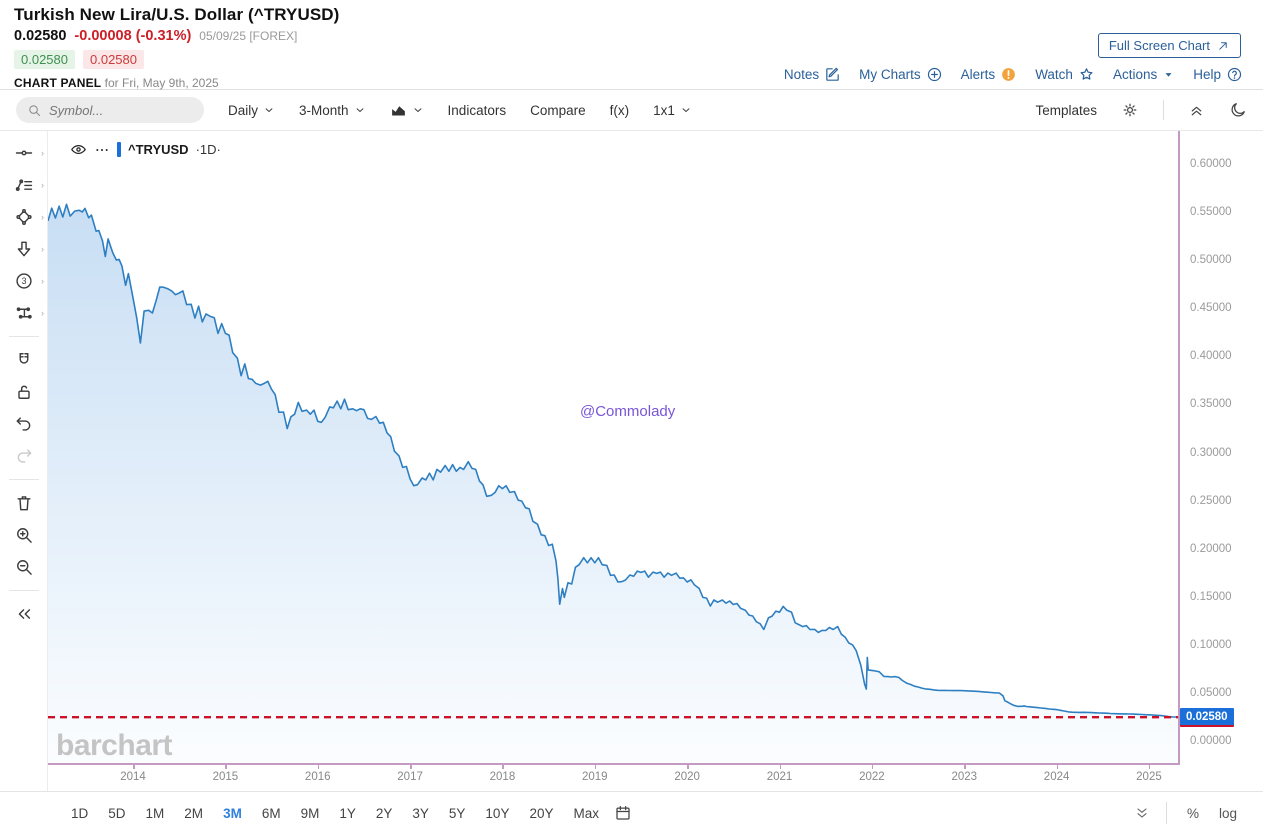 The image size is (1263, 834). What do you see at coordinates (1211, 404) in the screenshot?
I see `y-axis-label: 0.35000` at bounding box center [1211, 404].